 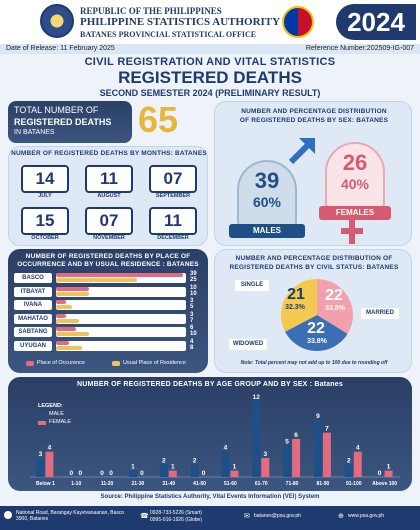 I want to click on place-value-residence: 10, so click(x=193, y=334).